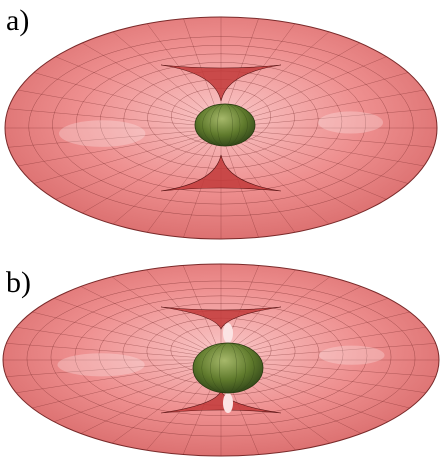  Describe the element at coordinates (17, 20) in the screenshot. I see `panel-label: a)` at that location.